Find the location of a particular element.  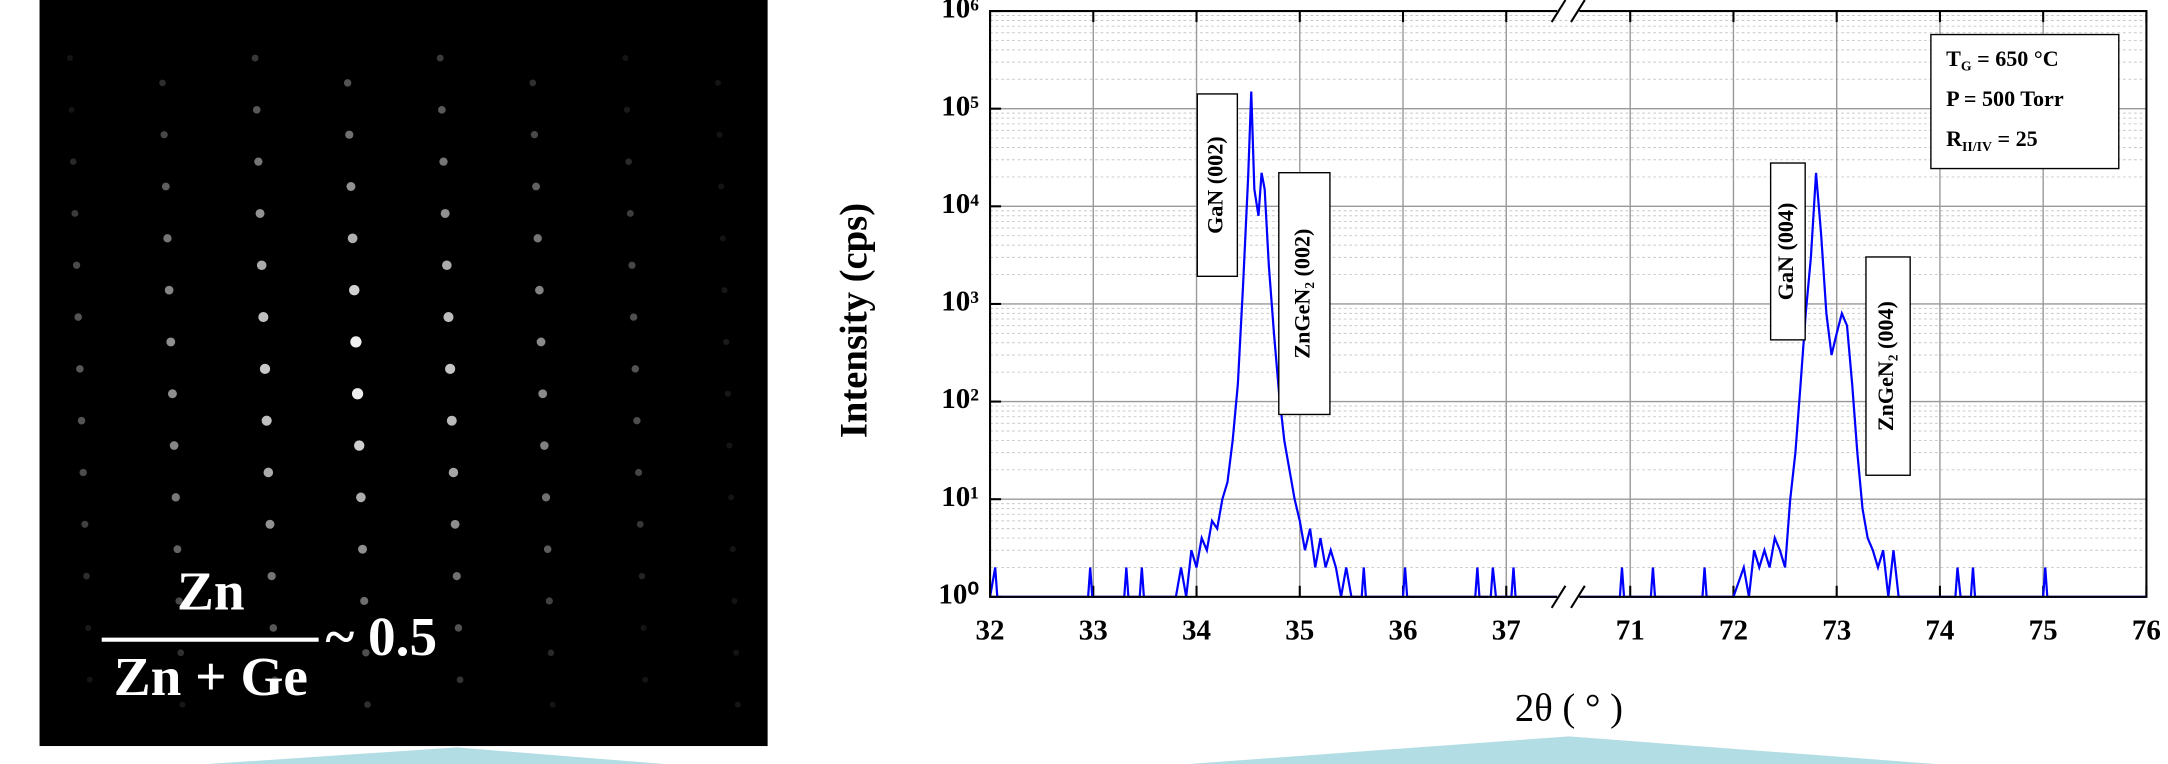

x-tick-label: 72 is located at coordinates (1733, 630).